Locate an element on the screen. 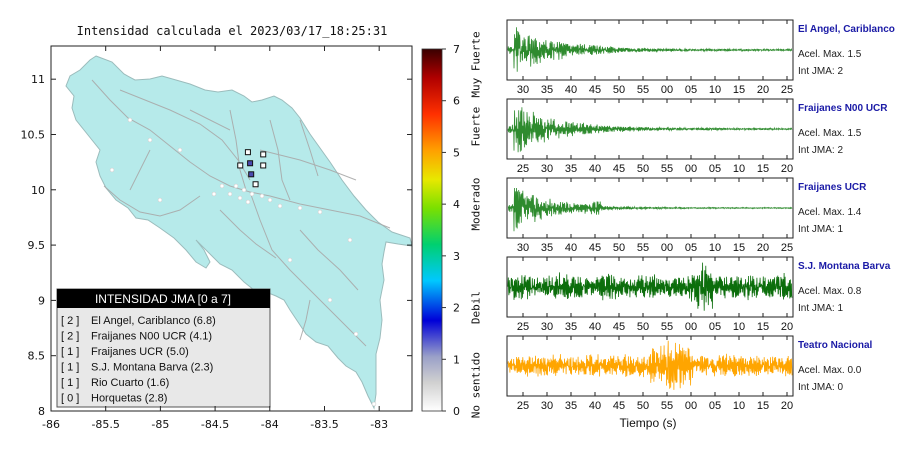 Image resolution: width=910 pixels, height=464 pixels. legend-item-label: S.J. Montana Barva (2.3) is located at coordinates (152, 368).